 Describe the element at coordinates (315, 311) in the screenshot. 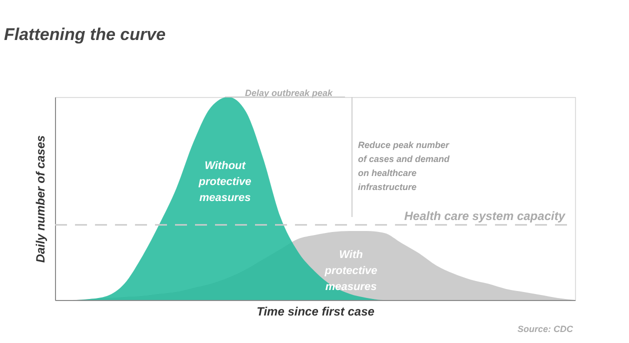

I see `x-axis-title: Time since first case` at that location.